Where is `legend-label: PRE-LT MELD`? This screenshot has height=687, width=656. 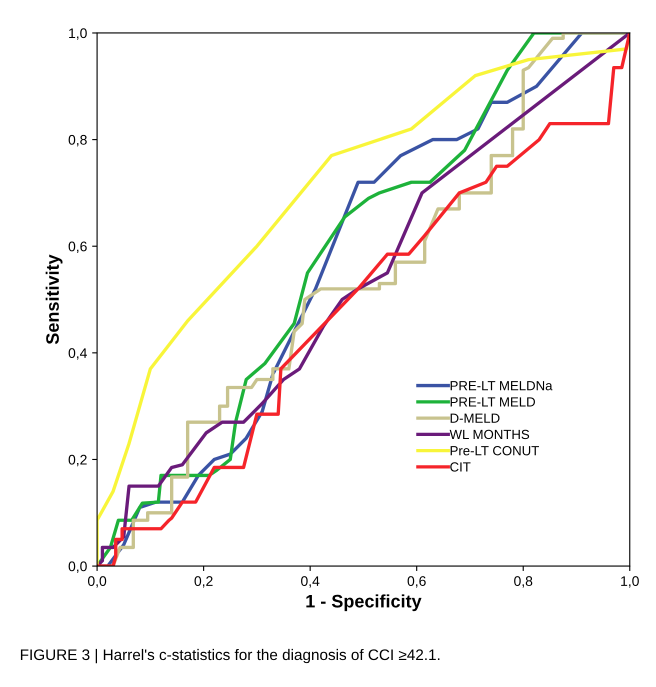
legend-label: PRE-LT MELD is located at coordinates (492, 401).